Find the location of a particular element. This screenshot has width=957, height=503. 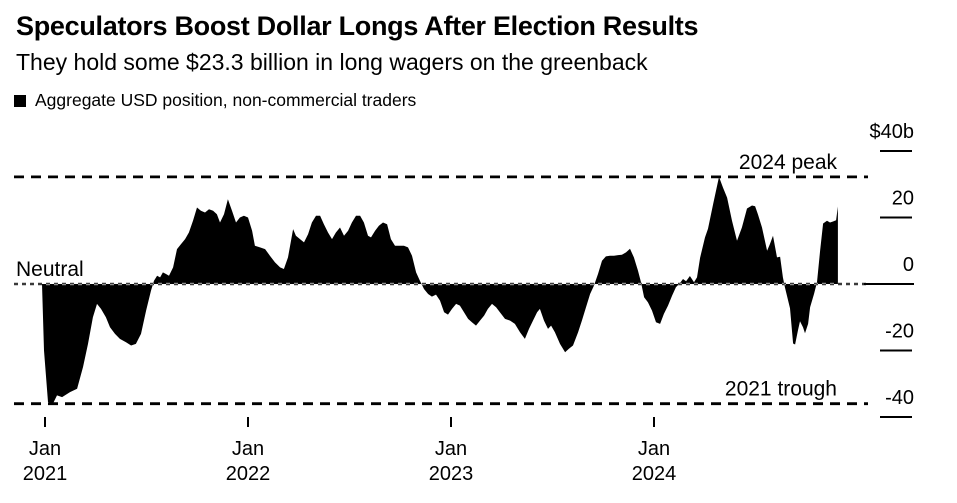

trough-2021-label: 2021 trough is located at coordinates (781, 389).